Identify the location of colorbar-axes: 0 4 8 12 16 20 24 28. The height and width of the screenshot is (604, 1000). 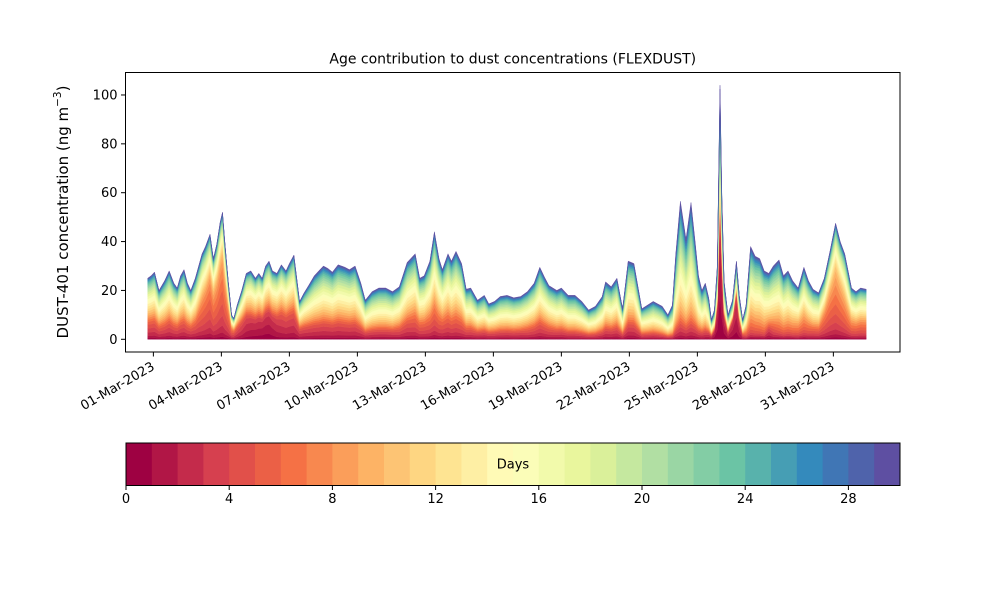
(511, 474).